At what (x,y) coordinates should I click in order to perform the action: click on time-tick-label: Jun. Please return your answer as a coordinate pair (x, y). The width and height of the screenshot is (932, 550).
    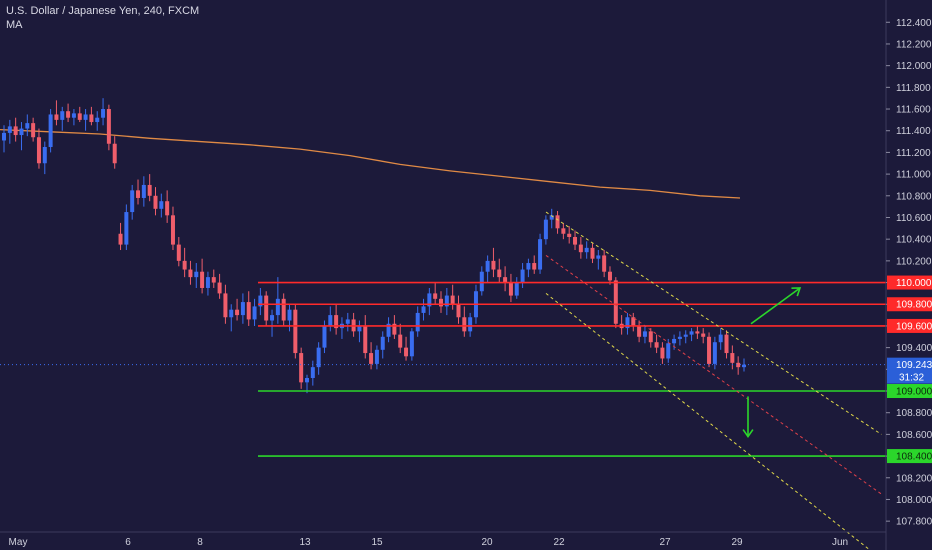
    Looking at the image, I should click on (840, 542).